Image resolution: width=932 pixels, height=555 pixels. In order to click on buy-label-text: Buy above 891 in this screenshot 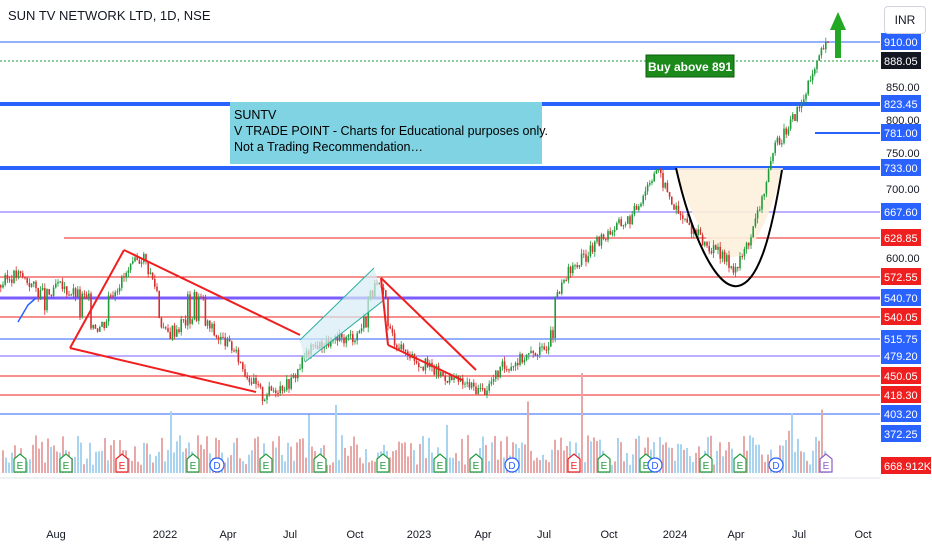, I will do `click(690, 67)`.